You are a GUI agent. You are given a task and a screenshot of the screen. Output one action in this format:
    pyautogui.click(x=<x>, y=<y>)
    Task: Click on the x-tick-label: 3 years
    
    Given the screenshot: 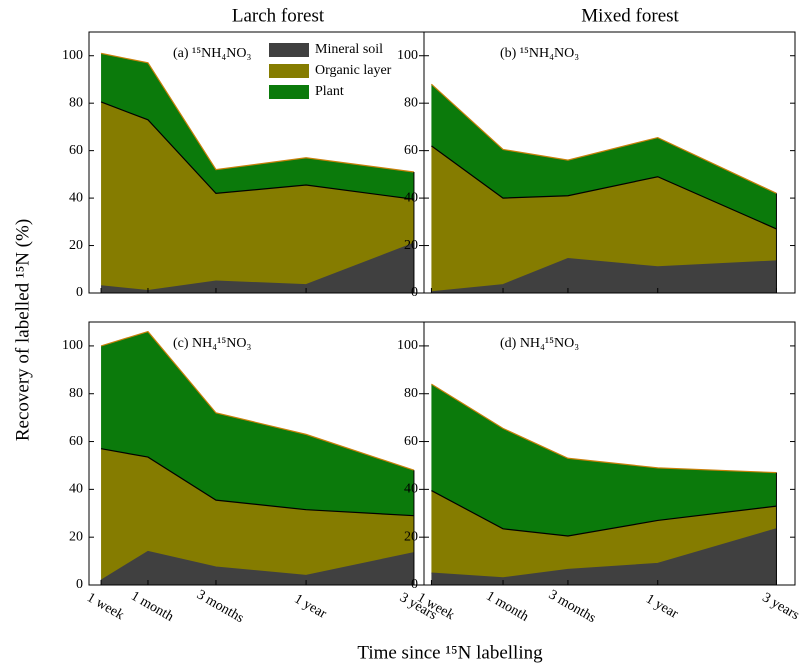 What is the action you would take?
    pyautogui.click(x=779, y=606)
    